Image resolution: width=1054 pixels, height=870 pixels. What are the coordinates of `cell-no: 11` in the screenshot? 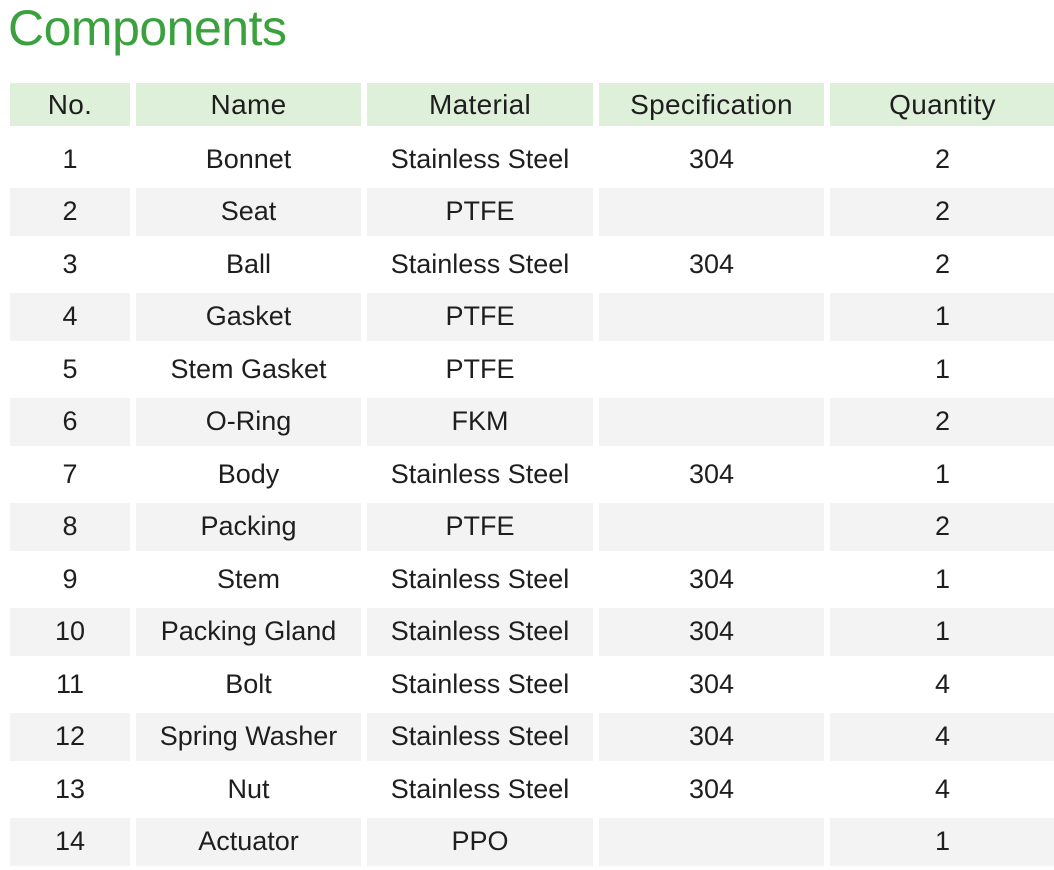 It's located at (70, 684).